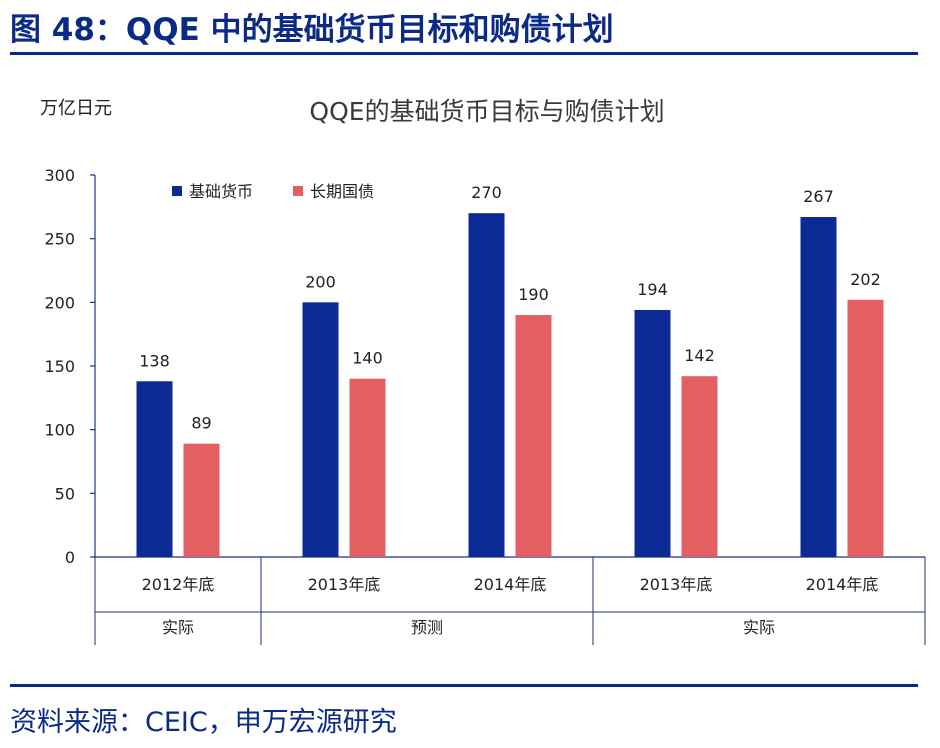 The height and width of the screenshot is (748, 940). What do you see at coordinates (59, 302) in the screenshot?
I see `y-tick-label: 200` at bounding box center [59, 302].